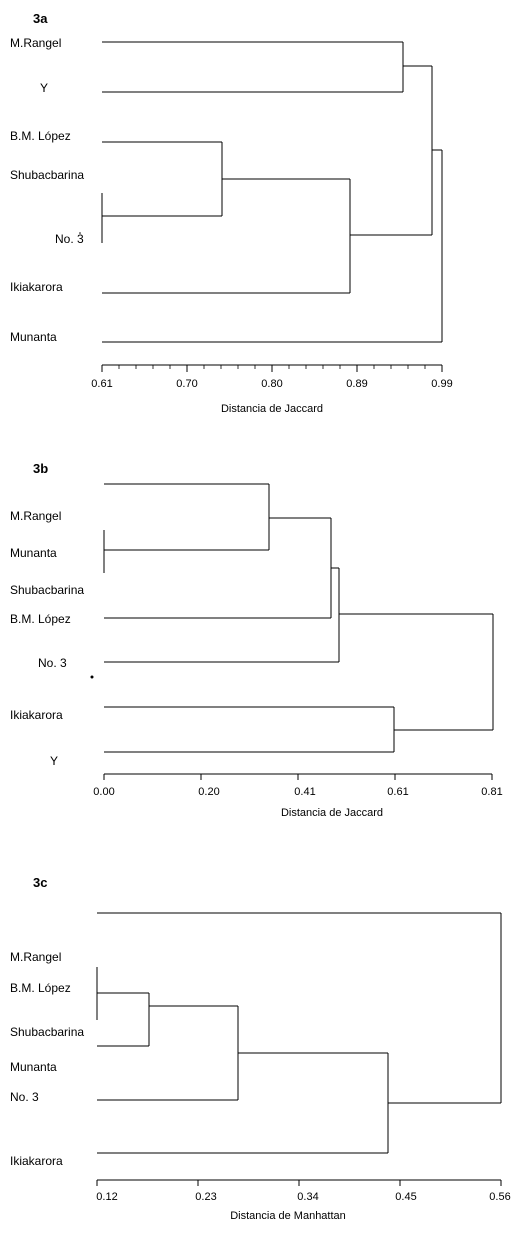  Describe the element at coordinates (40, 18) in the screenshot. I see `panel-title-3a: 3a` at that location.